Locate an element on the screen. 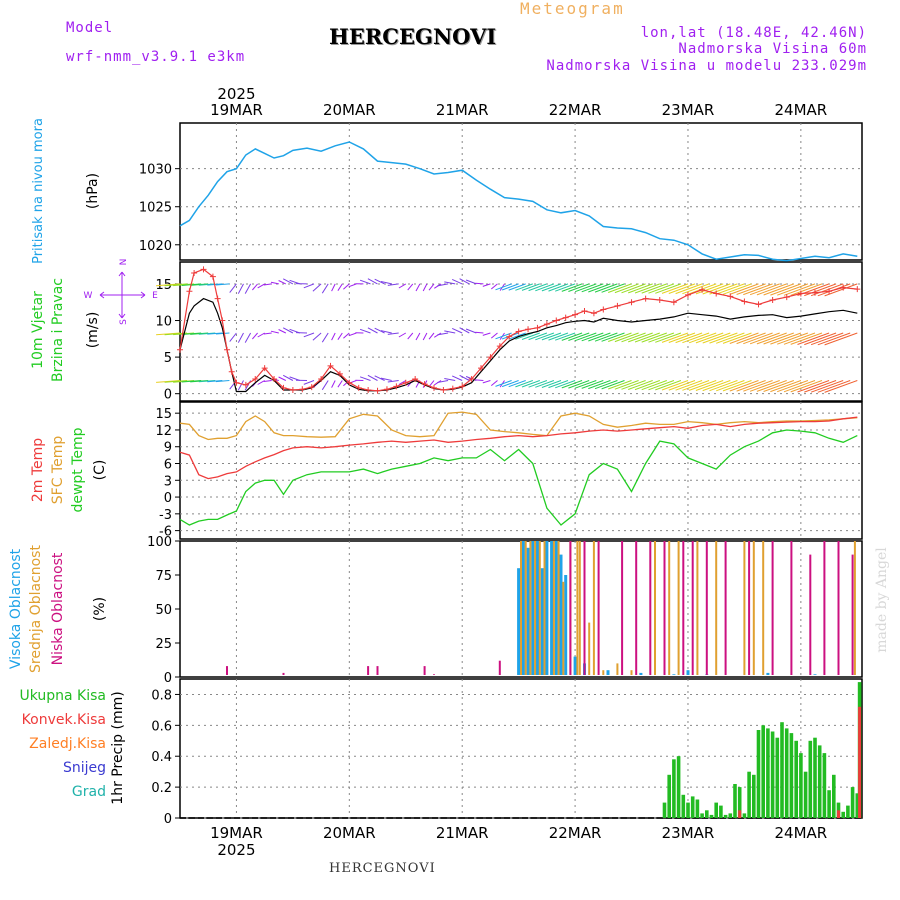 The width and height of the screenshot is (900, 900). y-tick-label: 1020 is located at coordinates (155, 246).